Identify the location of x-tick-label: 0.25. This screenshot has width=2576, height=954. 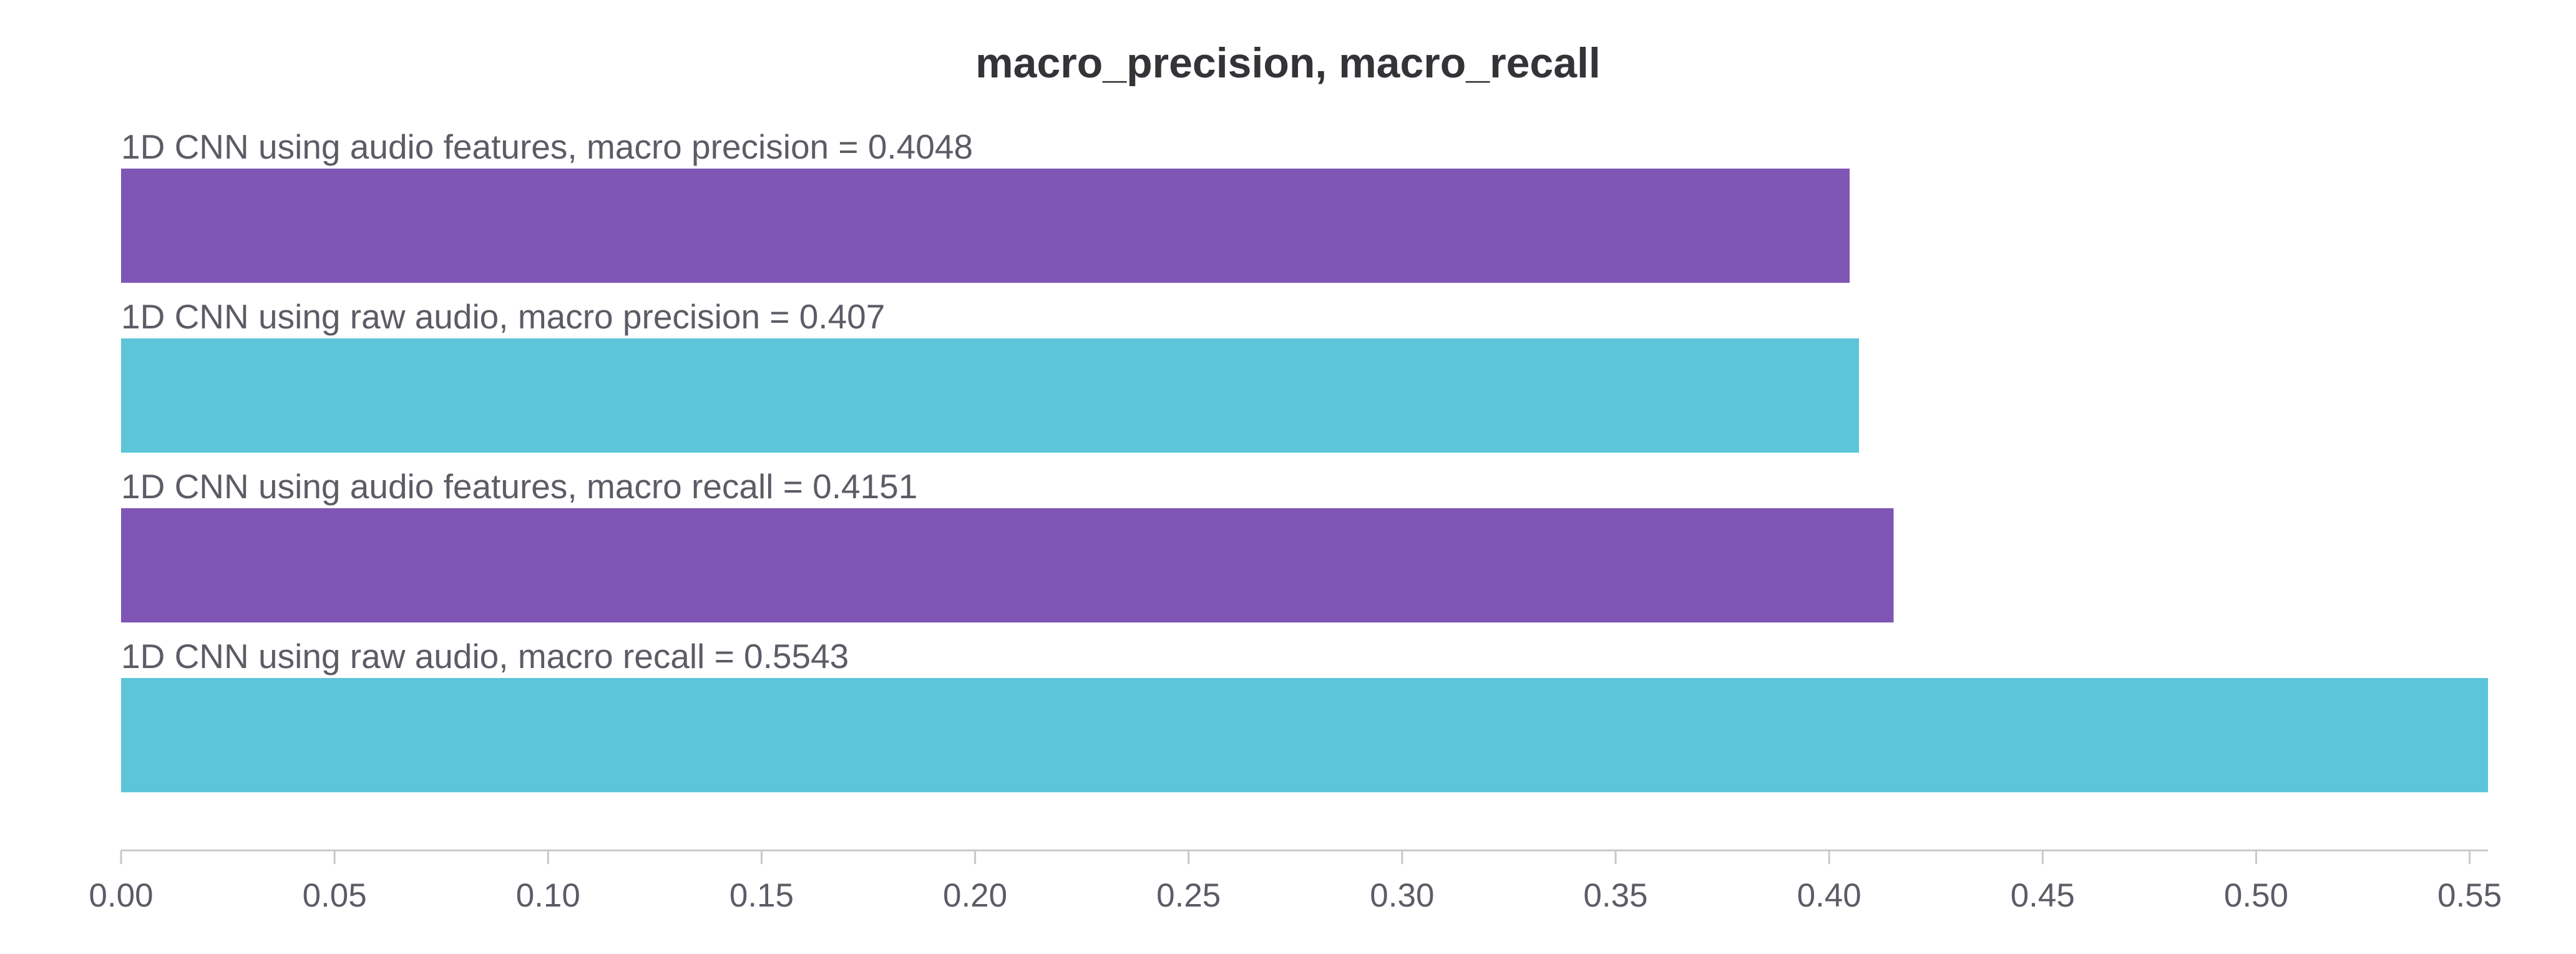
(1188, 895).